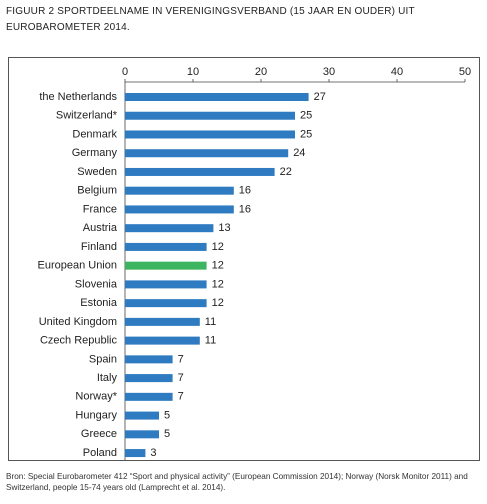 This screenshot has height=504, width=487. Describe the element at coordinates (94, 134) in the screenshot. I see `y-tick-label: Denmark` at that location.